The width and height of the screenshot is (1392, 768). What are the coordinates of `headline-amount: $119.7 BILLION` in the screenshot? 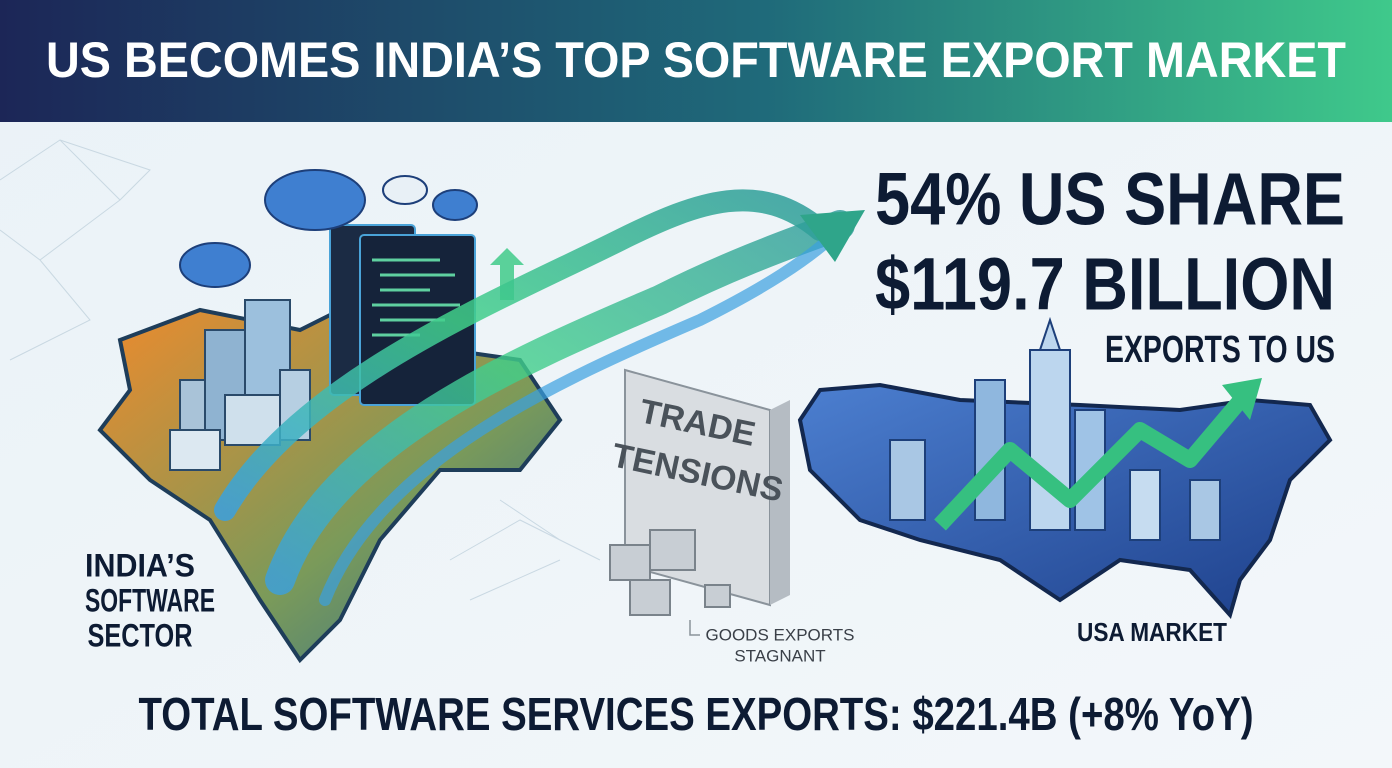 It's located at (1105, 284).